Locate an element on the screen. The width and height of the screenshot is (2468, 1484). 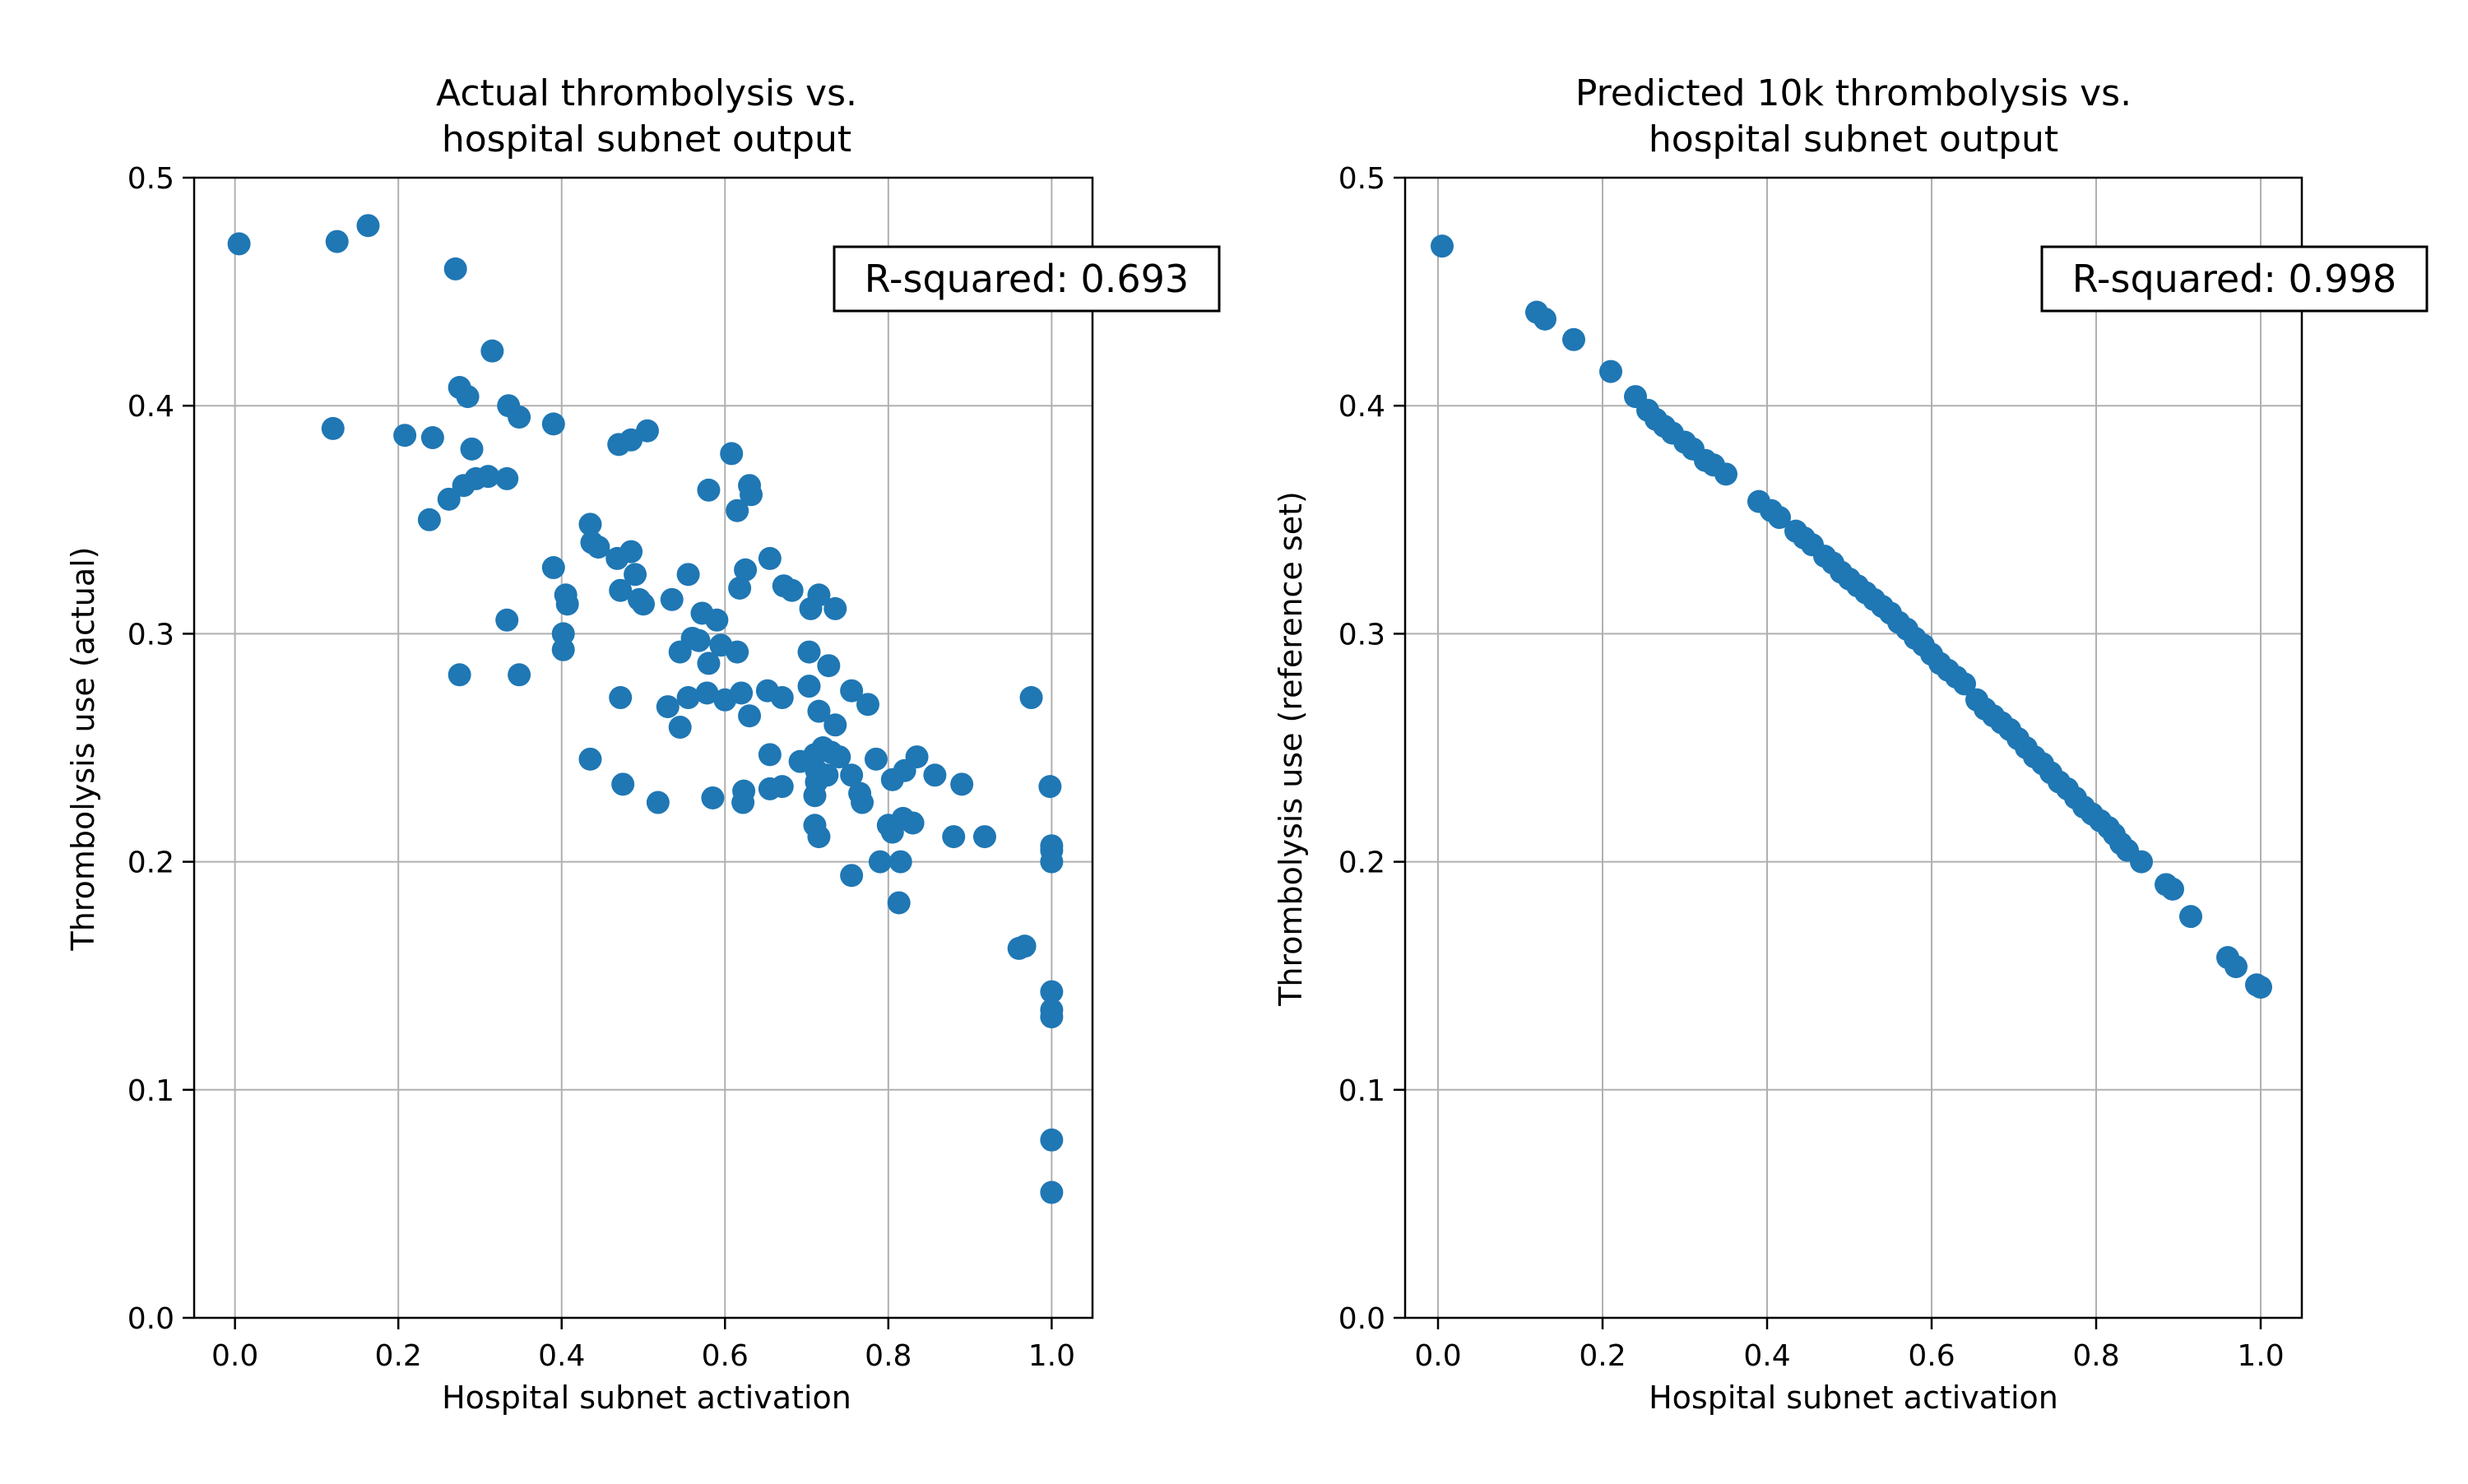
left-x-tick-label: 0.2 is located at coordinates (398, 1356).